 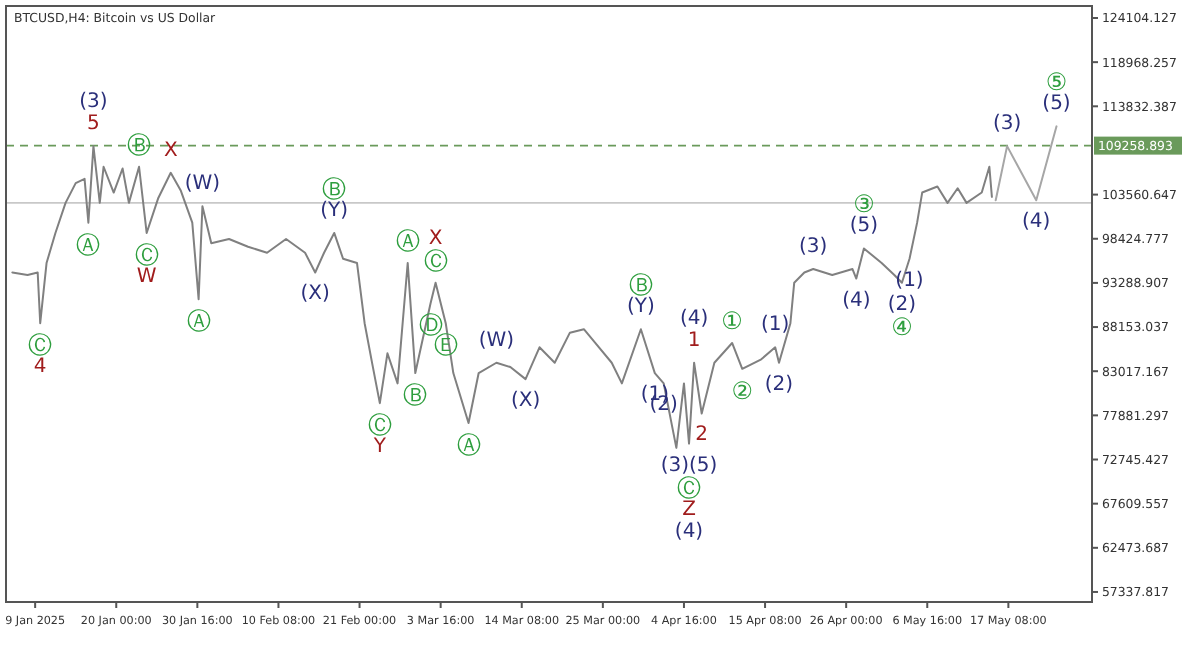 I want to click on annotation: (3)(5), so click(x=689, y=465).